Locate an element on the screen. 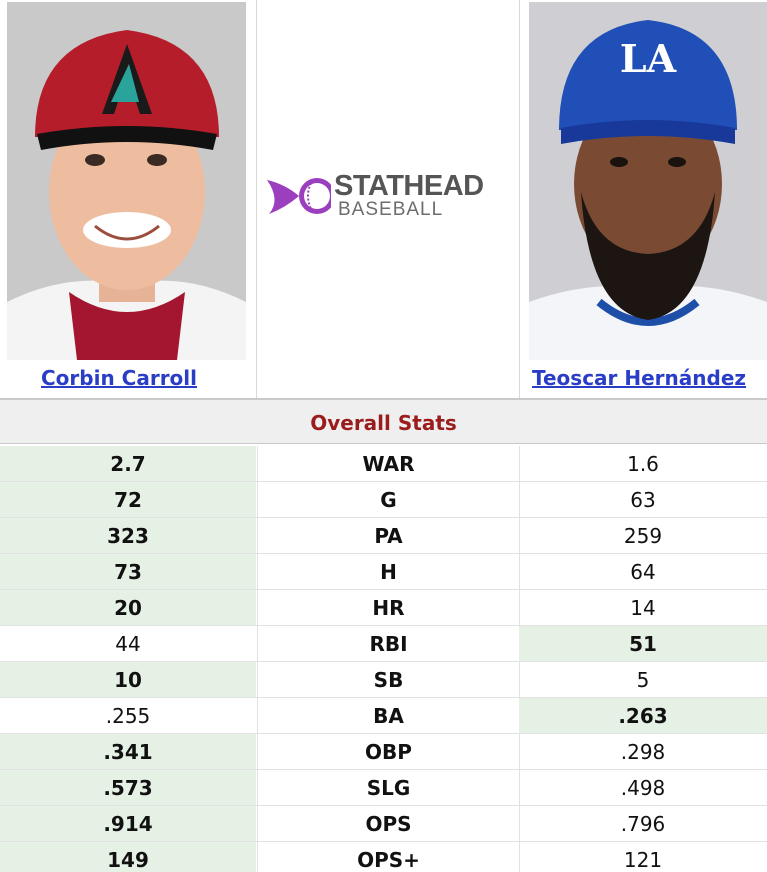 The height and width of the screenshot is (872, 767). stat-right-value: .263 is located at coordinates (643, 715).